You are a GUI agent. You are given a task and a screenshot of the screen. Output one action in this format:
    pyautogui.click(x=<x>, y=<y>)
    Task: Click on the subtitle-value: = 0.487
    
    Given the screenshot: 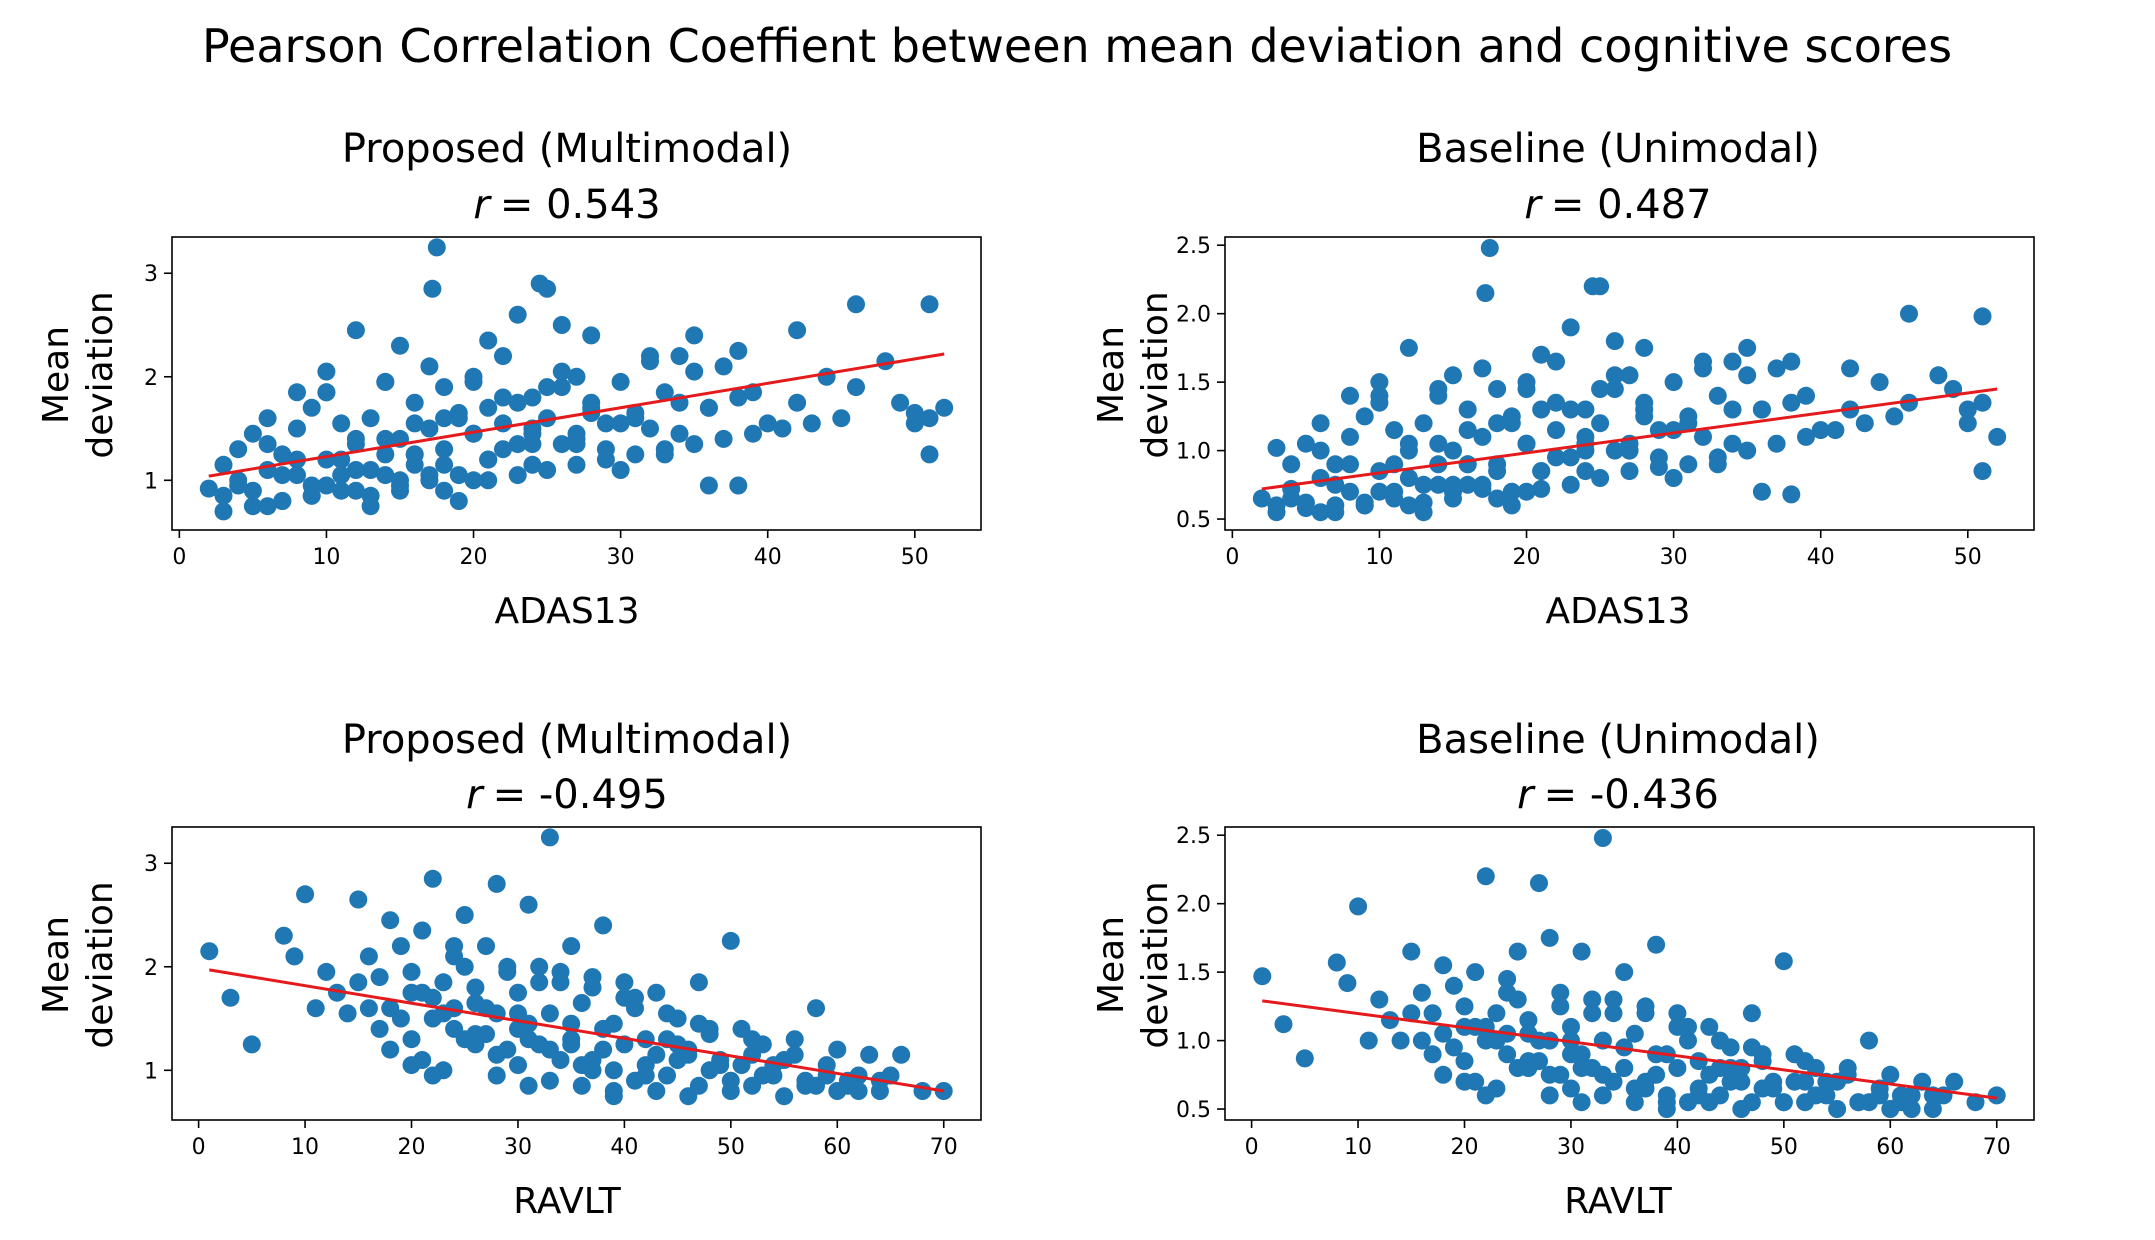 What is the action you would take?
    pyautogui.click(x=1631, y=205)
    